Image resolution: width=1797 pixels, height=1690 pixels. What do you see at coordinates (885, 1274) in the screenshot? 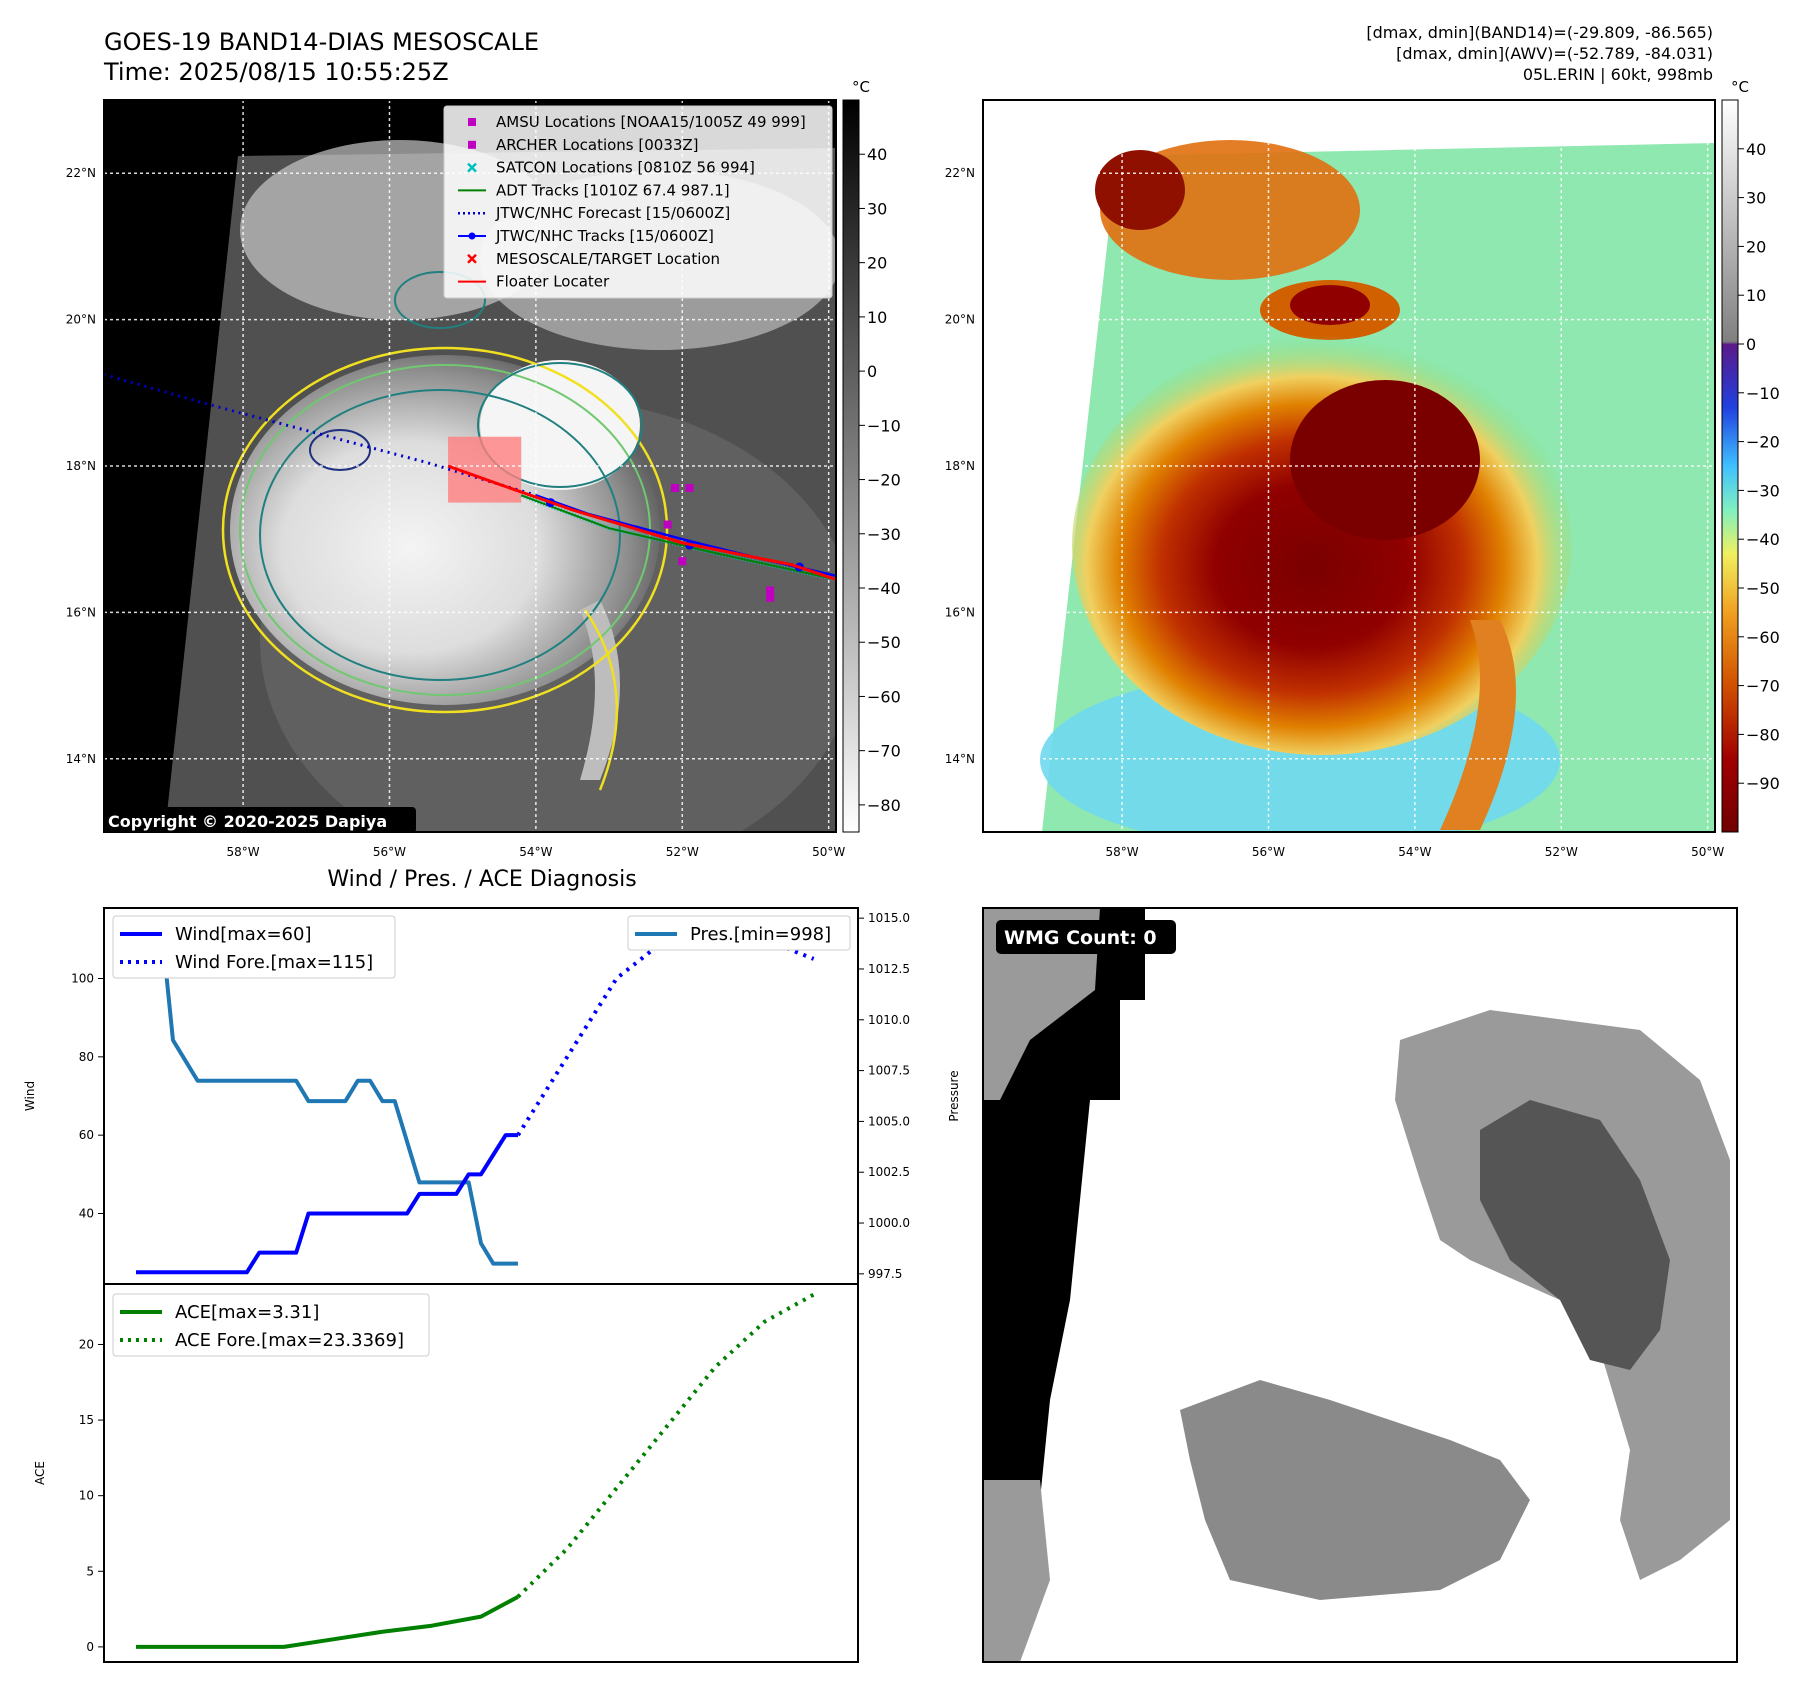
I see `axis-tick-label: 997.5` at bounding box center [885, 1274].